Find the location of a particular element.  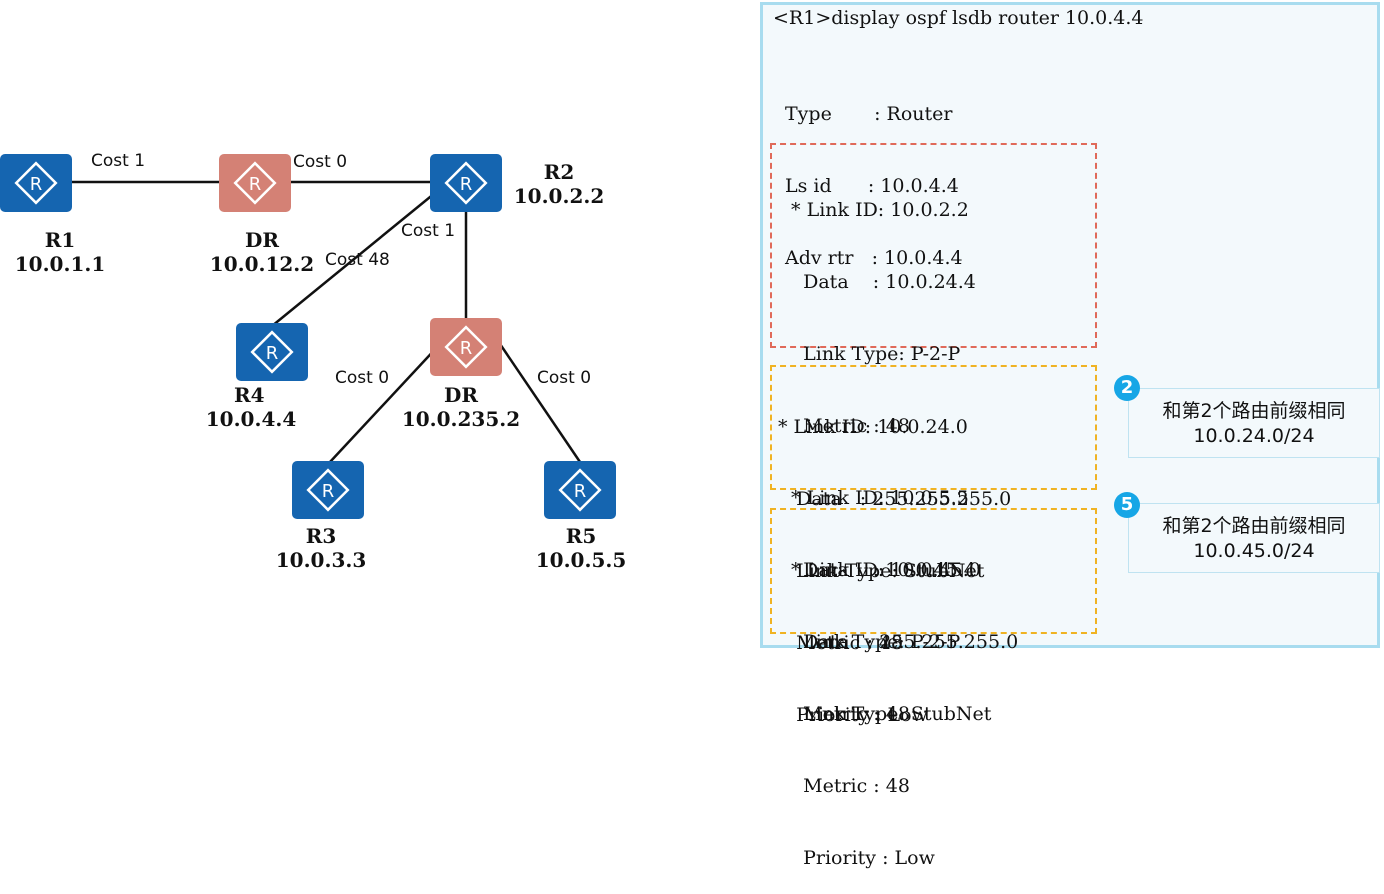

p2p-links-box is located at coordinates (933, 245).